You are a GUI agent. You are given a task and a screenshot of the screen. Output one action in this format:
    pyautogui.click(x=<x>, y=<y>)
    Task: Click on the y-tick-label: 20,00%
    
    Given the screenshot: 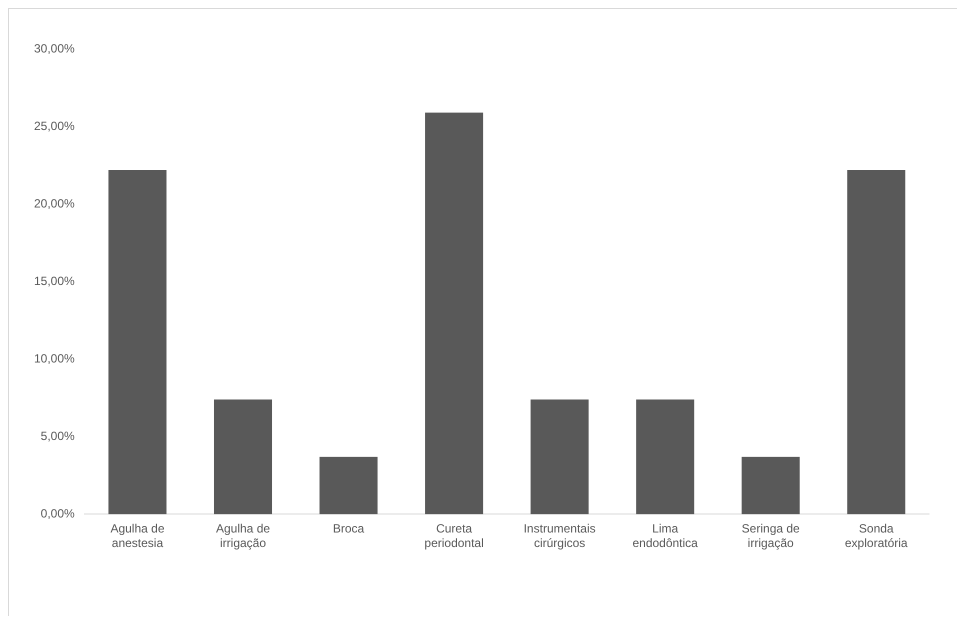 What is the action you would take?
    pyautogui.click(x=55, y=203)
    